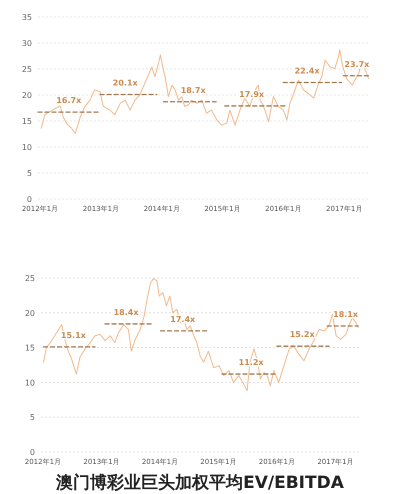 The width and height of the screenshot is (400, 494). Describe the element at coordinates (346, 315) in the screenshot. I see `annotation: 18.1x` at that location.